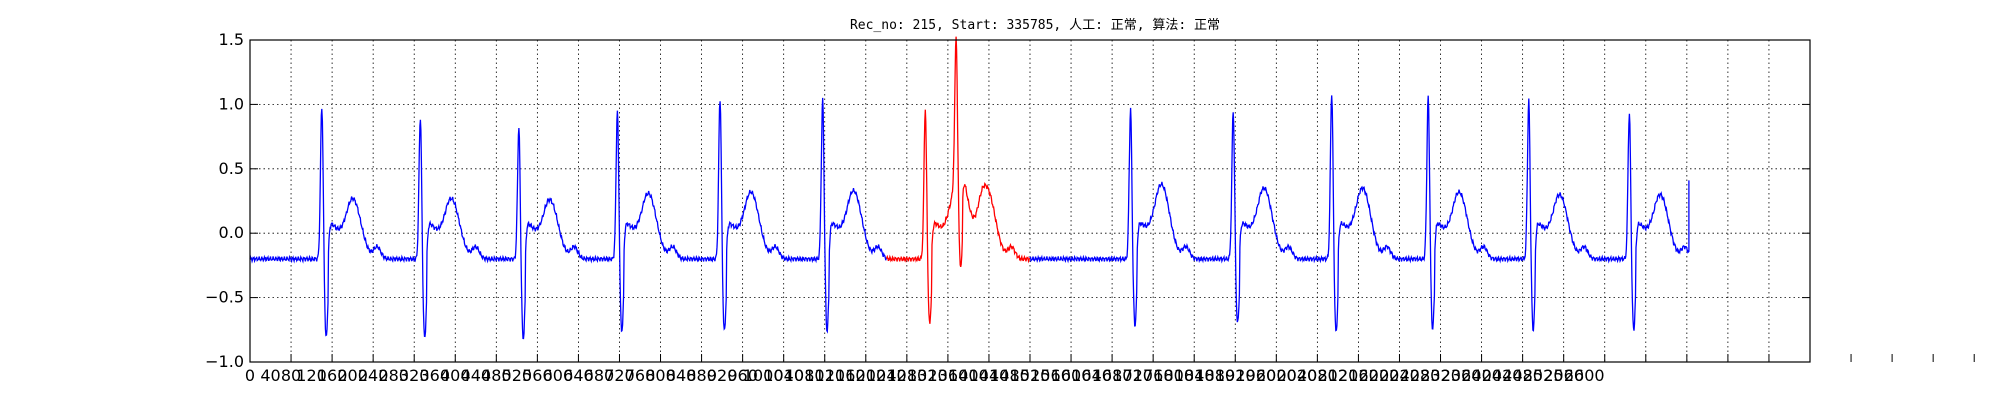 The height and width of the screenshot is (400, 2000). What do you see at coordinates (1091, 375) in the screenshot?
I see `x-tick-label: 1640` at bounding box center [1091, 375].